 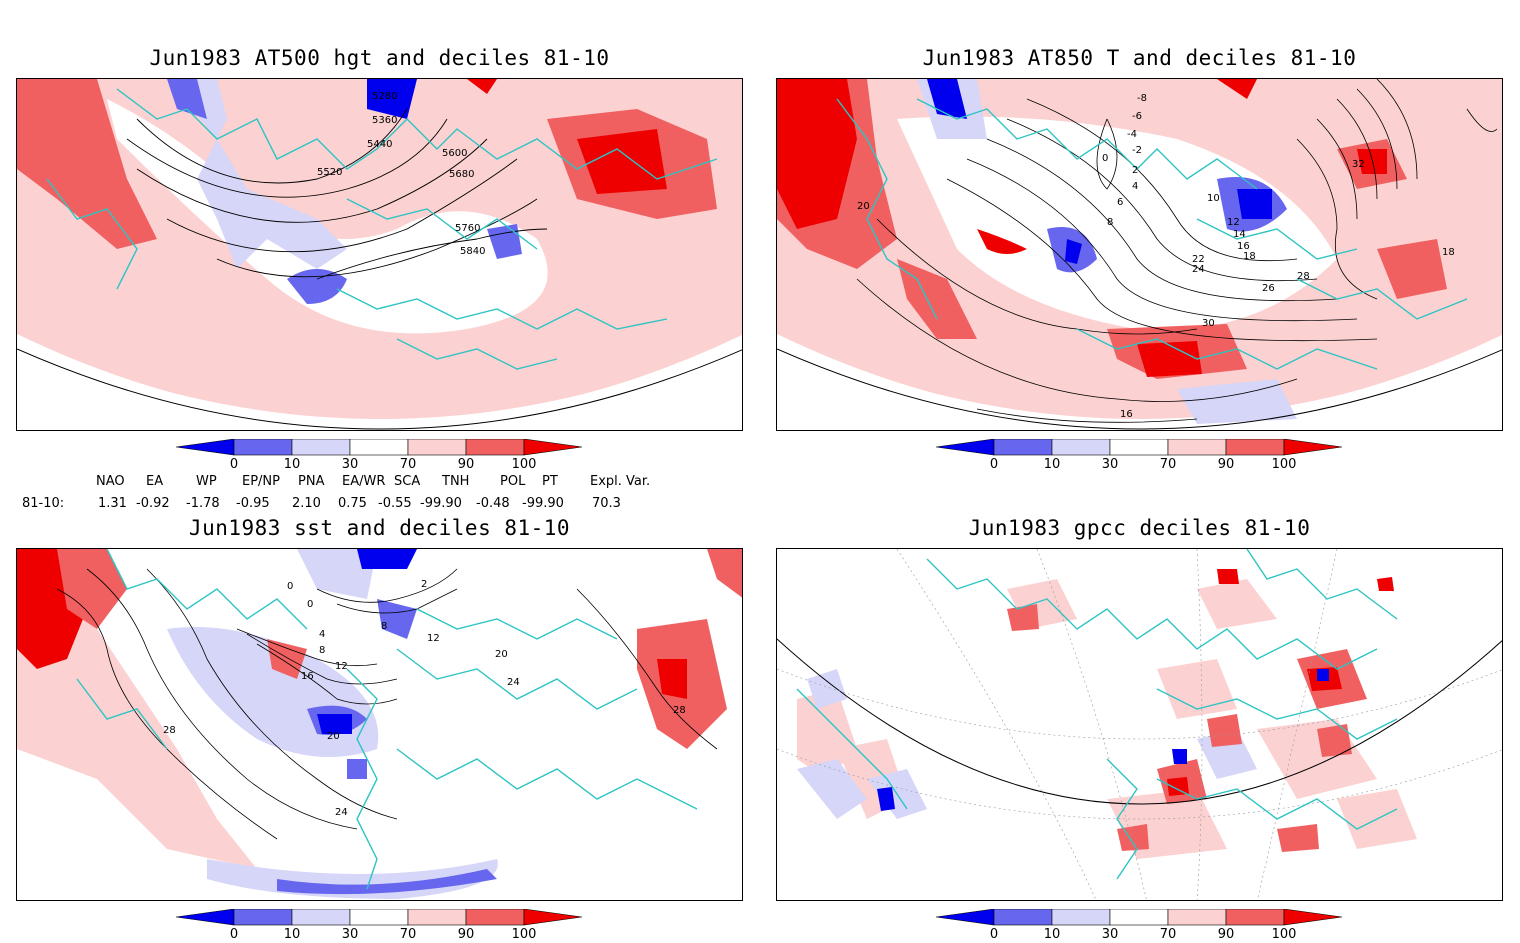 I want to click on contour-label: 14, so click(x=1239, y=234).